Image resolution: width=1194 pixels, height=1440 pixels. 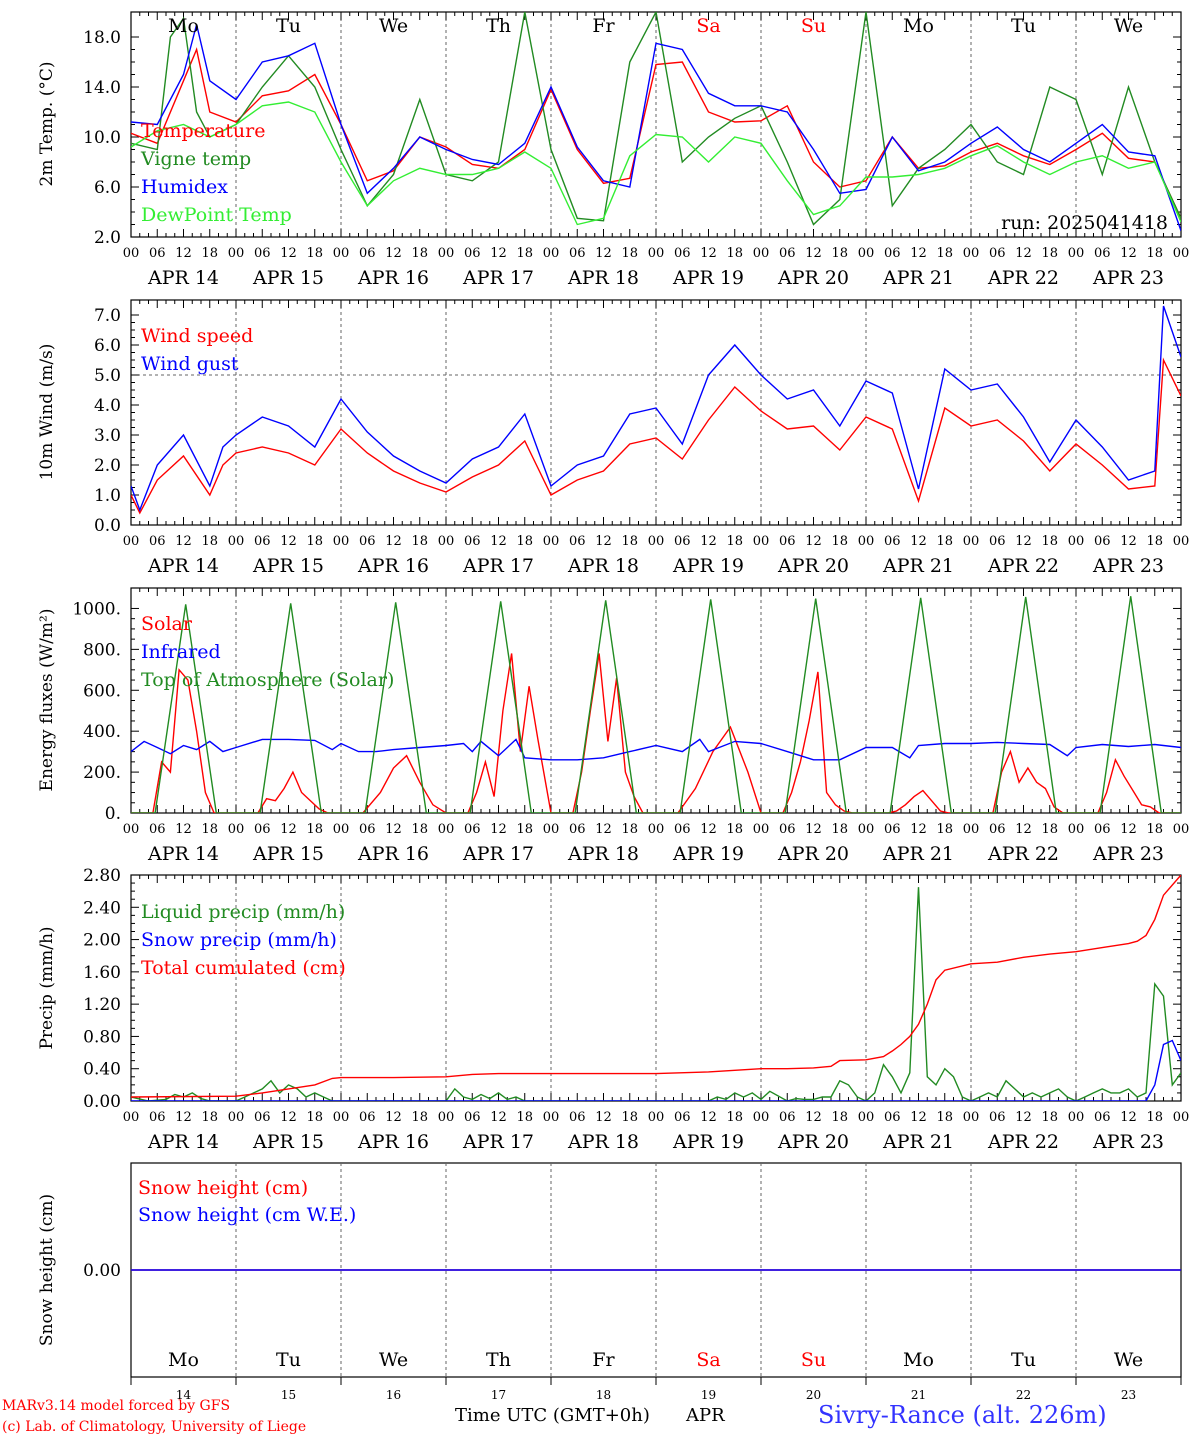 I want to click on y-tick-label: 0.0, so click(x=107, y=526).